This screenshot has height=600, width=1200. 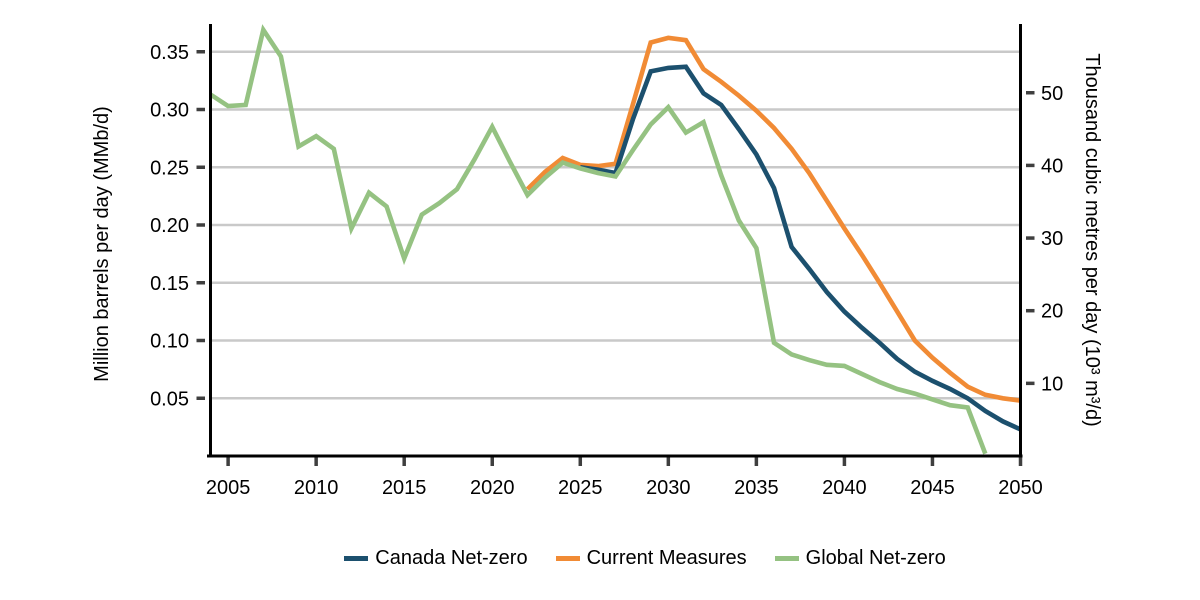 I want to click on x-axis-tick-label: 2035, so click(x=756, y=488).